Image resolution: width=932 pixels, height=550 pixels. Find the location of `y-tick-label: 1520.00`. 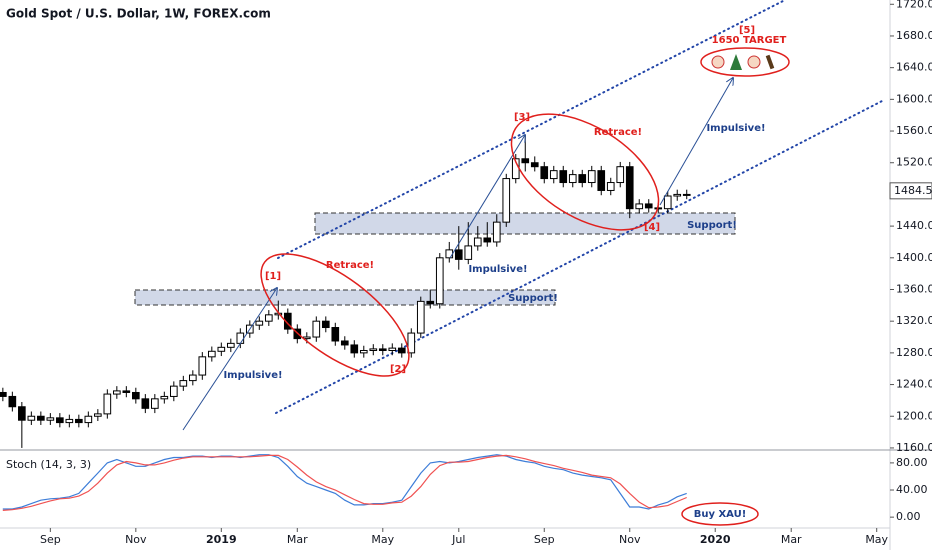

y-tick-label: 1520.00 is located at coordinates (914, 162).